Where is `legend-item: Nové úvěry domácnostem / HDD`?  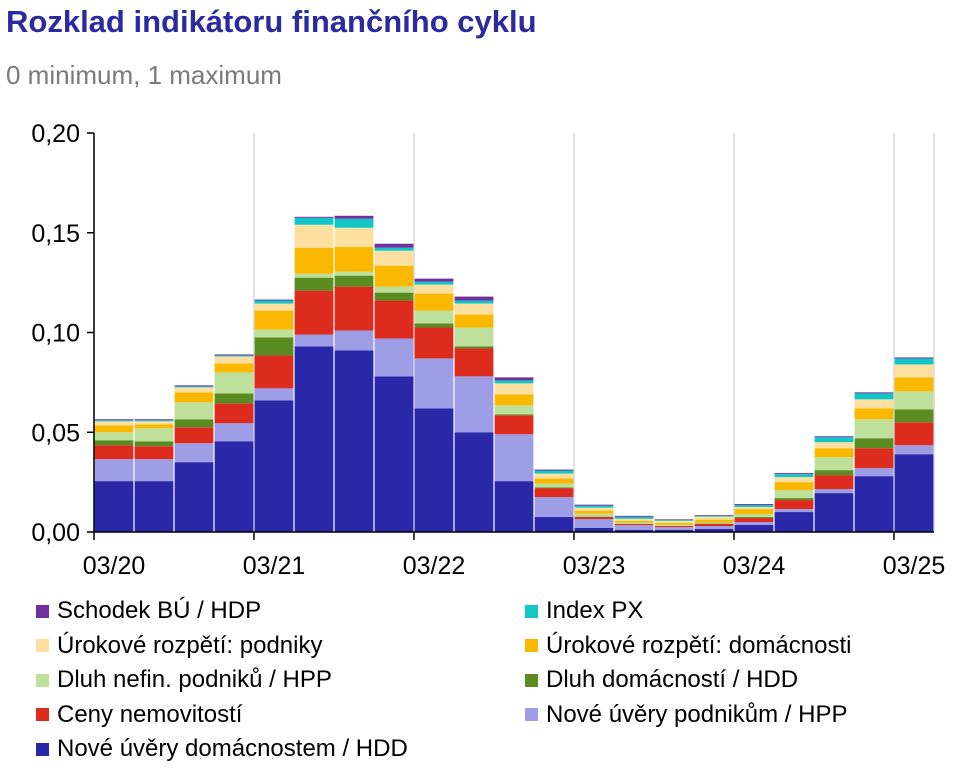 legend-item: Nové úvěry domácnostem / HDD is located at coordinates (222, 749).